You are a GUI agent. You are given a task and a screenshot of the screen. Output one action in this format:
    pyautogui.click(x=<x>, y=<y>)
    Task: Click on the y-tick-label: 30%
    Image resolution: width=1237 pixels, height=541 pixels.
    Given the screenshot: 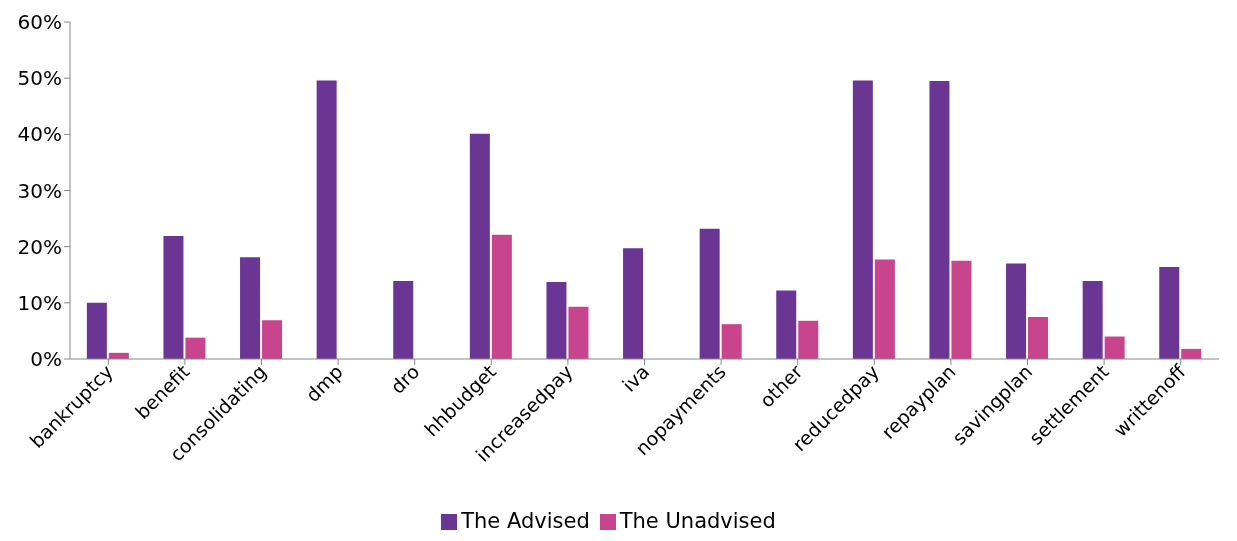 What is the action you would take?
    pyautogui.click(x=39, y=190)
    